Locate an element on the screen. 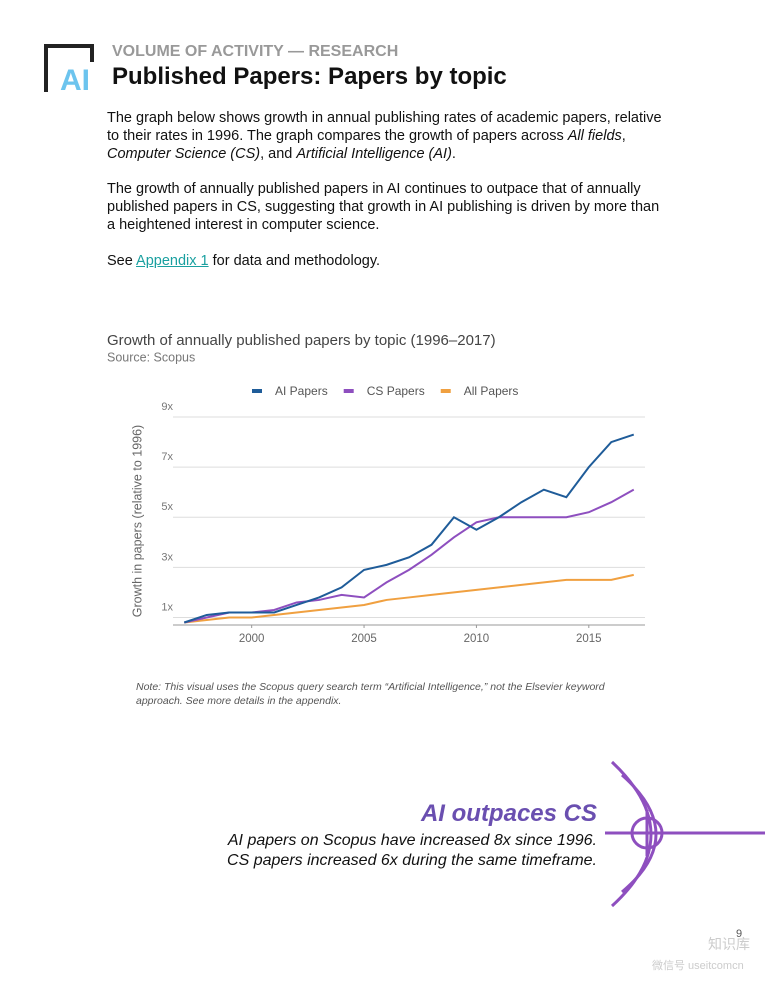  logo-text: AI is located at coordinates (75, 80).